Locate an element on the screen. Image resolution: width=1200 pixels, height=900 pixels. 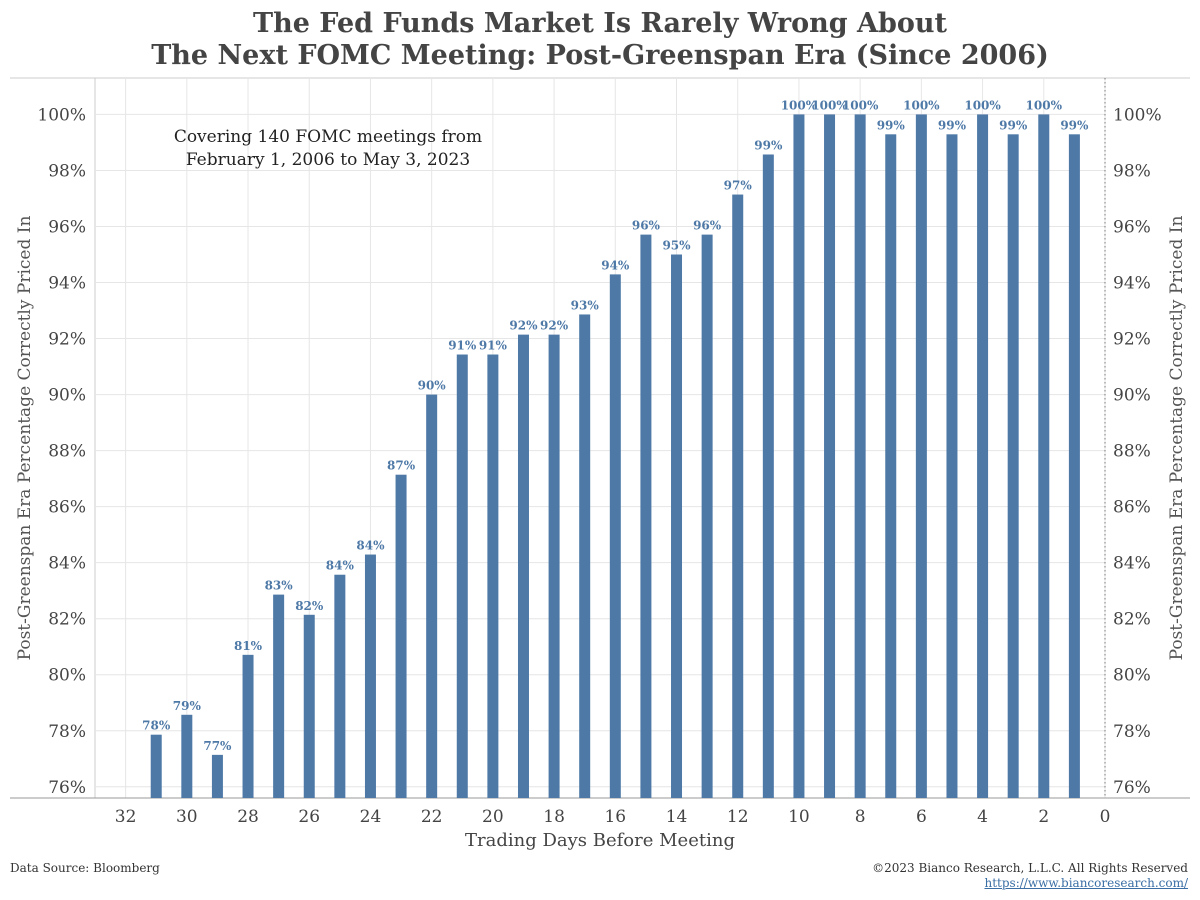
y-tick-label-right: 78% is located at coordinates (1132, 732).